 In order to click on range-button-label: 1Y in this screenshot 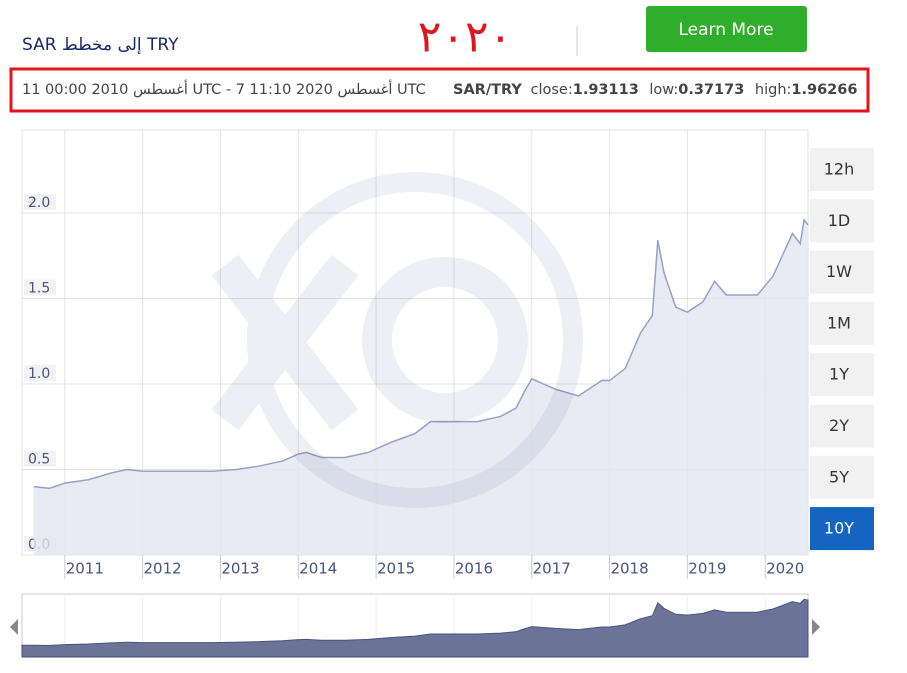, I will do `click(839, 374)`.